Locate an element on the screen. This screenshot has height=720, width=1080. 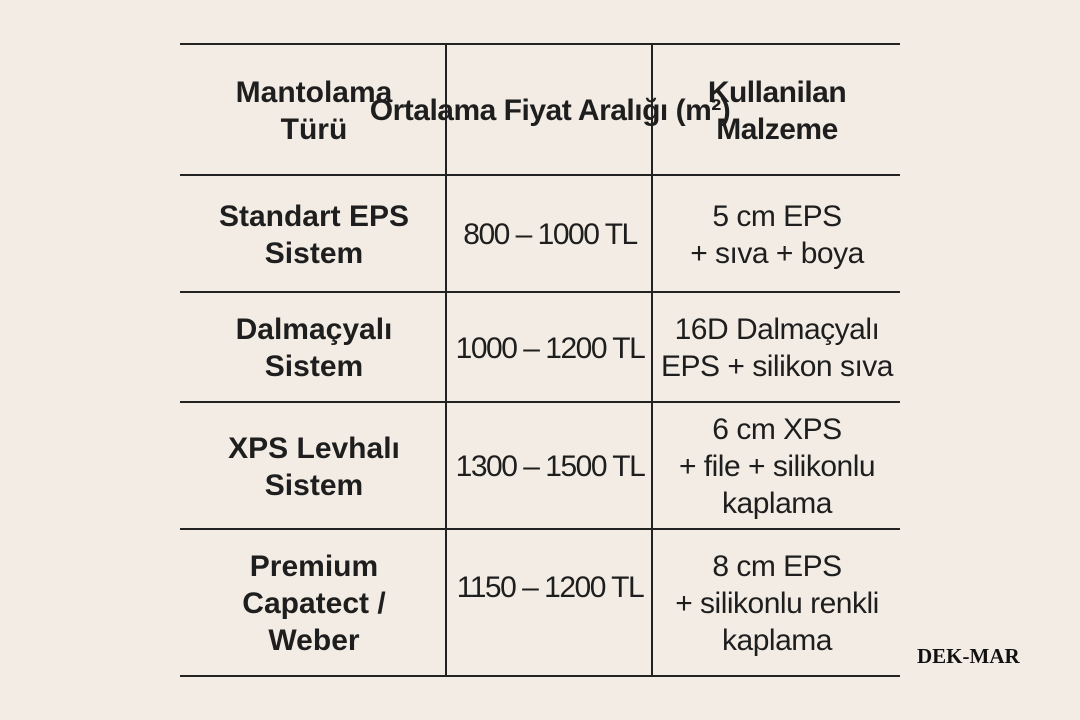
row-2-type: Dalmaçyalı Sistem is located at coordinates (314, 348).